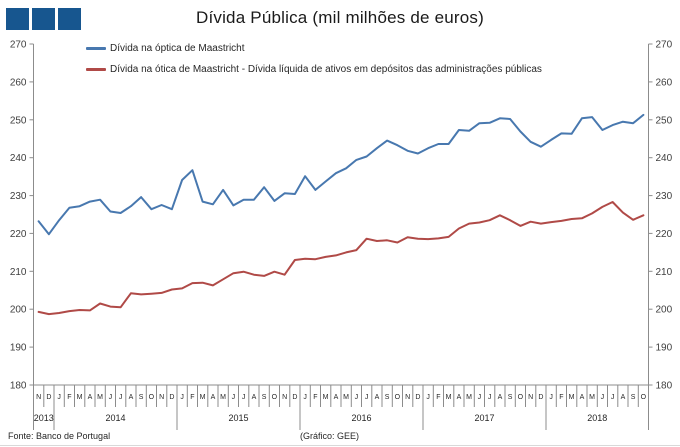 The height and width of the screenshot is (447, 680). I want to click on source-note: Fonte: Banco de Portugal, so click(59, 436).